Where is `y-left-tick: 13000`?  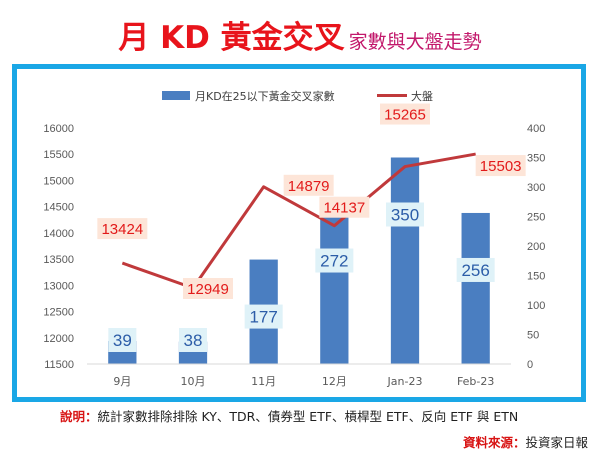
y-left-tick: 13000 is located at coordinates (58, 286).